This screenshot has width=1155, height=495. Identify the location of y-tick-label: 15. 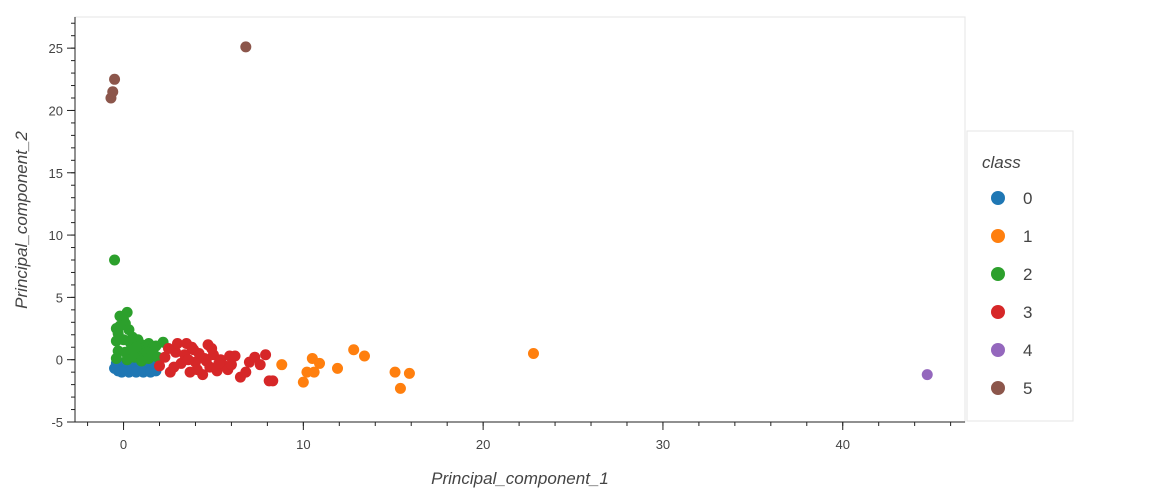
(56, 173).